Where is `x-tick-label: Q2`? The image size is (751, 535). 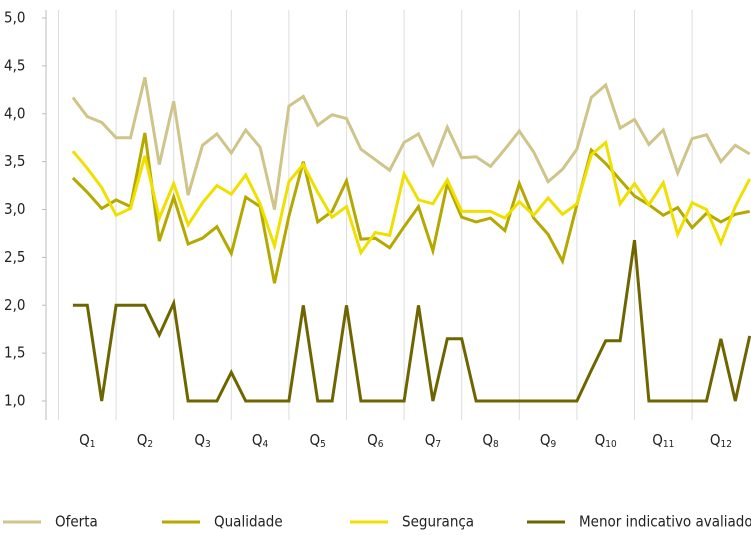 x-tick-label: Q2 is located at coordinates (145, 441).